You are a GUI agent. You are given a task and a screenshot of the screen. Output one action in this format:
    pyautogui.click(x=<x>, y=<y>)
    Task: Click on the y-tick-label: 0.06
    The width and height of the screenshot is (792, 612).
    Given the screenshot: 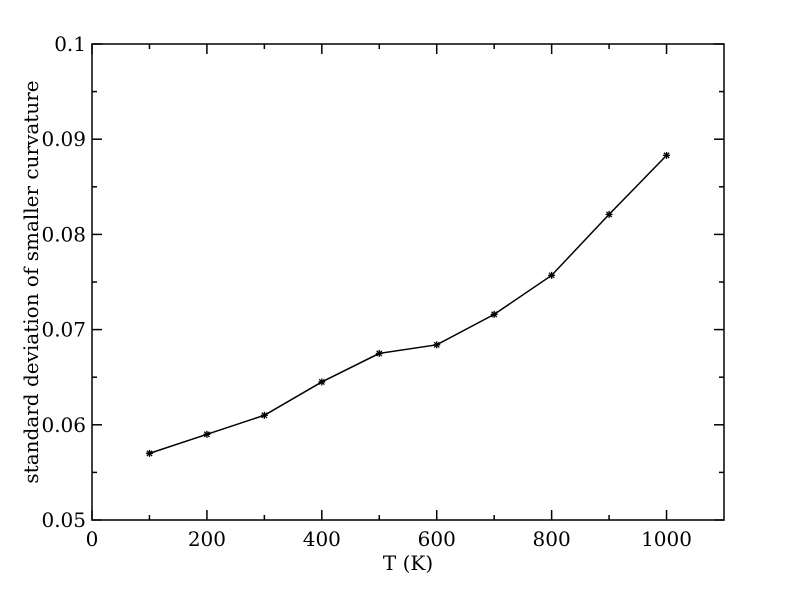 What is the action you would take?
    pyautogui.click(x=63, y=425)
    